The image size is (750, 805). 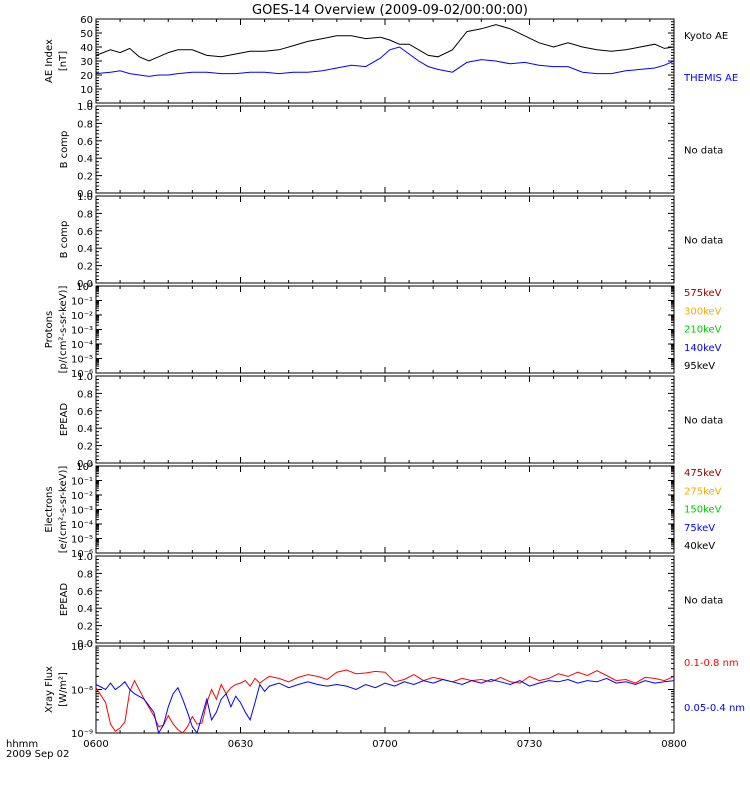 What do you see at coordinates (703, 510) in the screenshot?
I see `legend-entry: 150keV` at bounding box center [703, 510].